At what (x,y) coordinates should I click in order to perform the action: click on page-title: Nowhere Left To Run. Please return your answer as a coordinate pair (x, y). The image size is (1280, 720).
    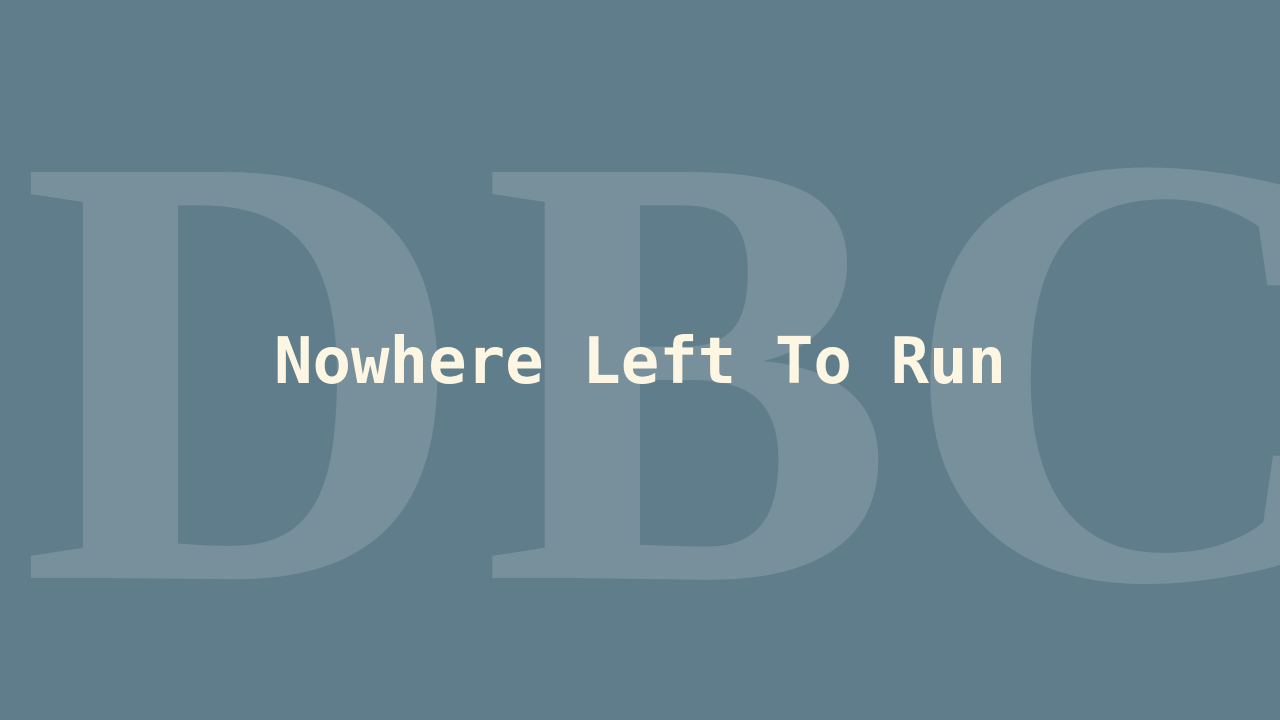
    Looking at the image, I should click on (640, 362).